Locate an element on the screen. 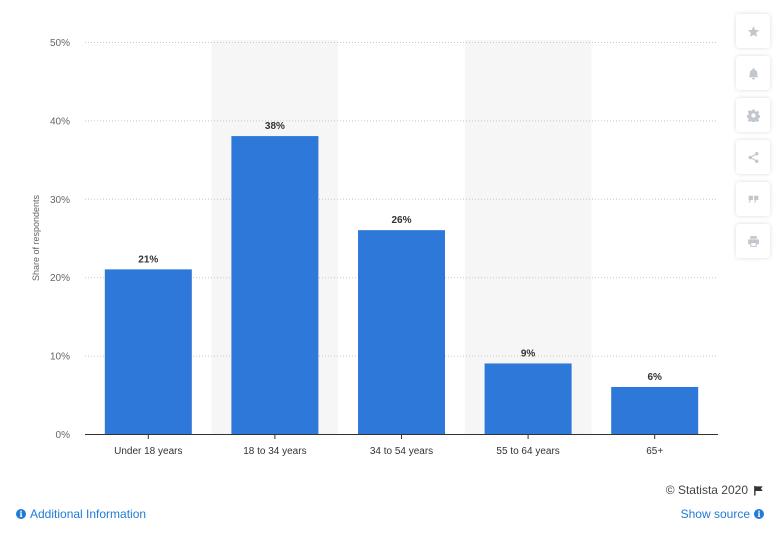  print-button is located at coordinates (753, 241).